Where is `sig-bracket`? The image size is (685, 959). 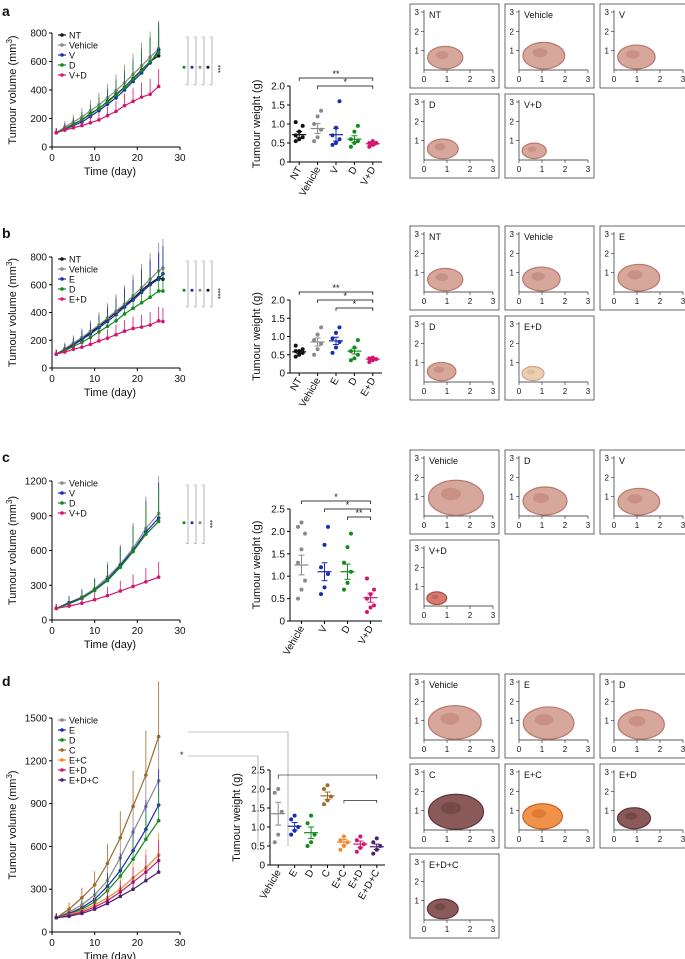
sig-bracket is located at coordinates (187, 60).